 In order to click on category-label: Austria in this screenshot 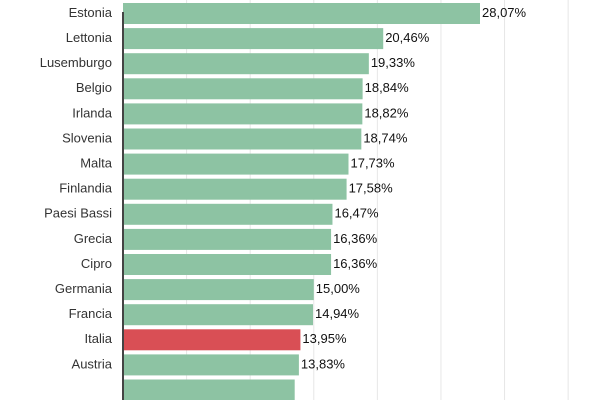, I will do `click(92, 363)`.